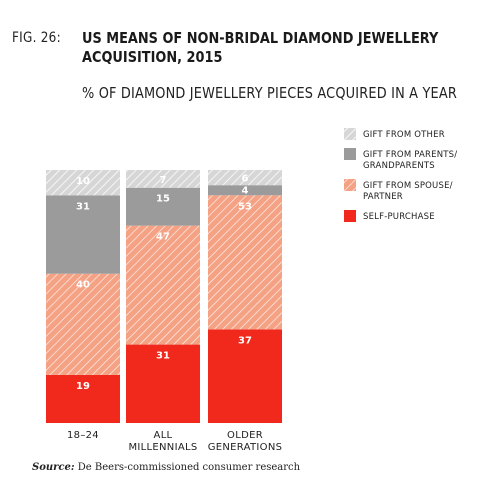  I want to click on data-label: 6, so click(245, 179).